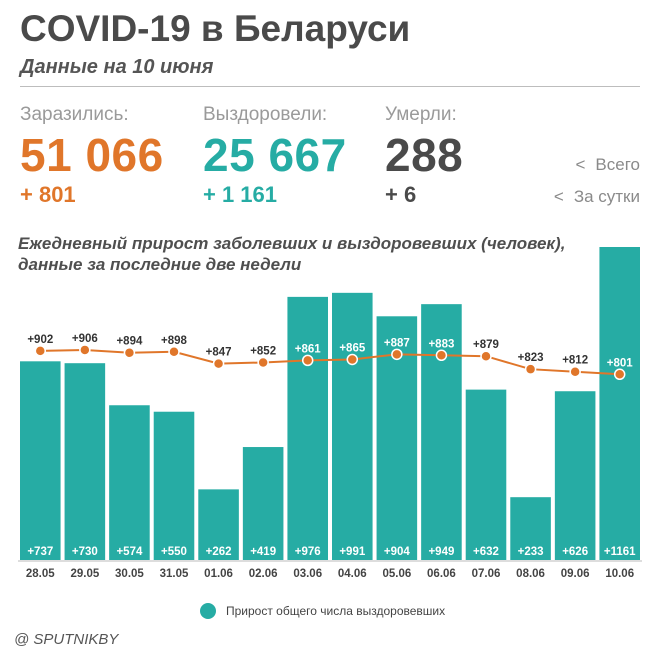  I want to click on line-value-label: +852, so click(263, 351).